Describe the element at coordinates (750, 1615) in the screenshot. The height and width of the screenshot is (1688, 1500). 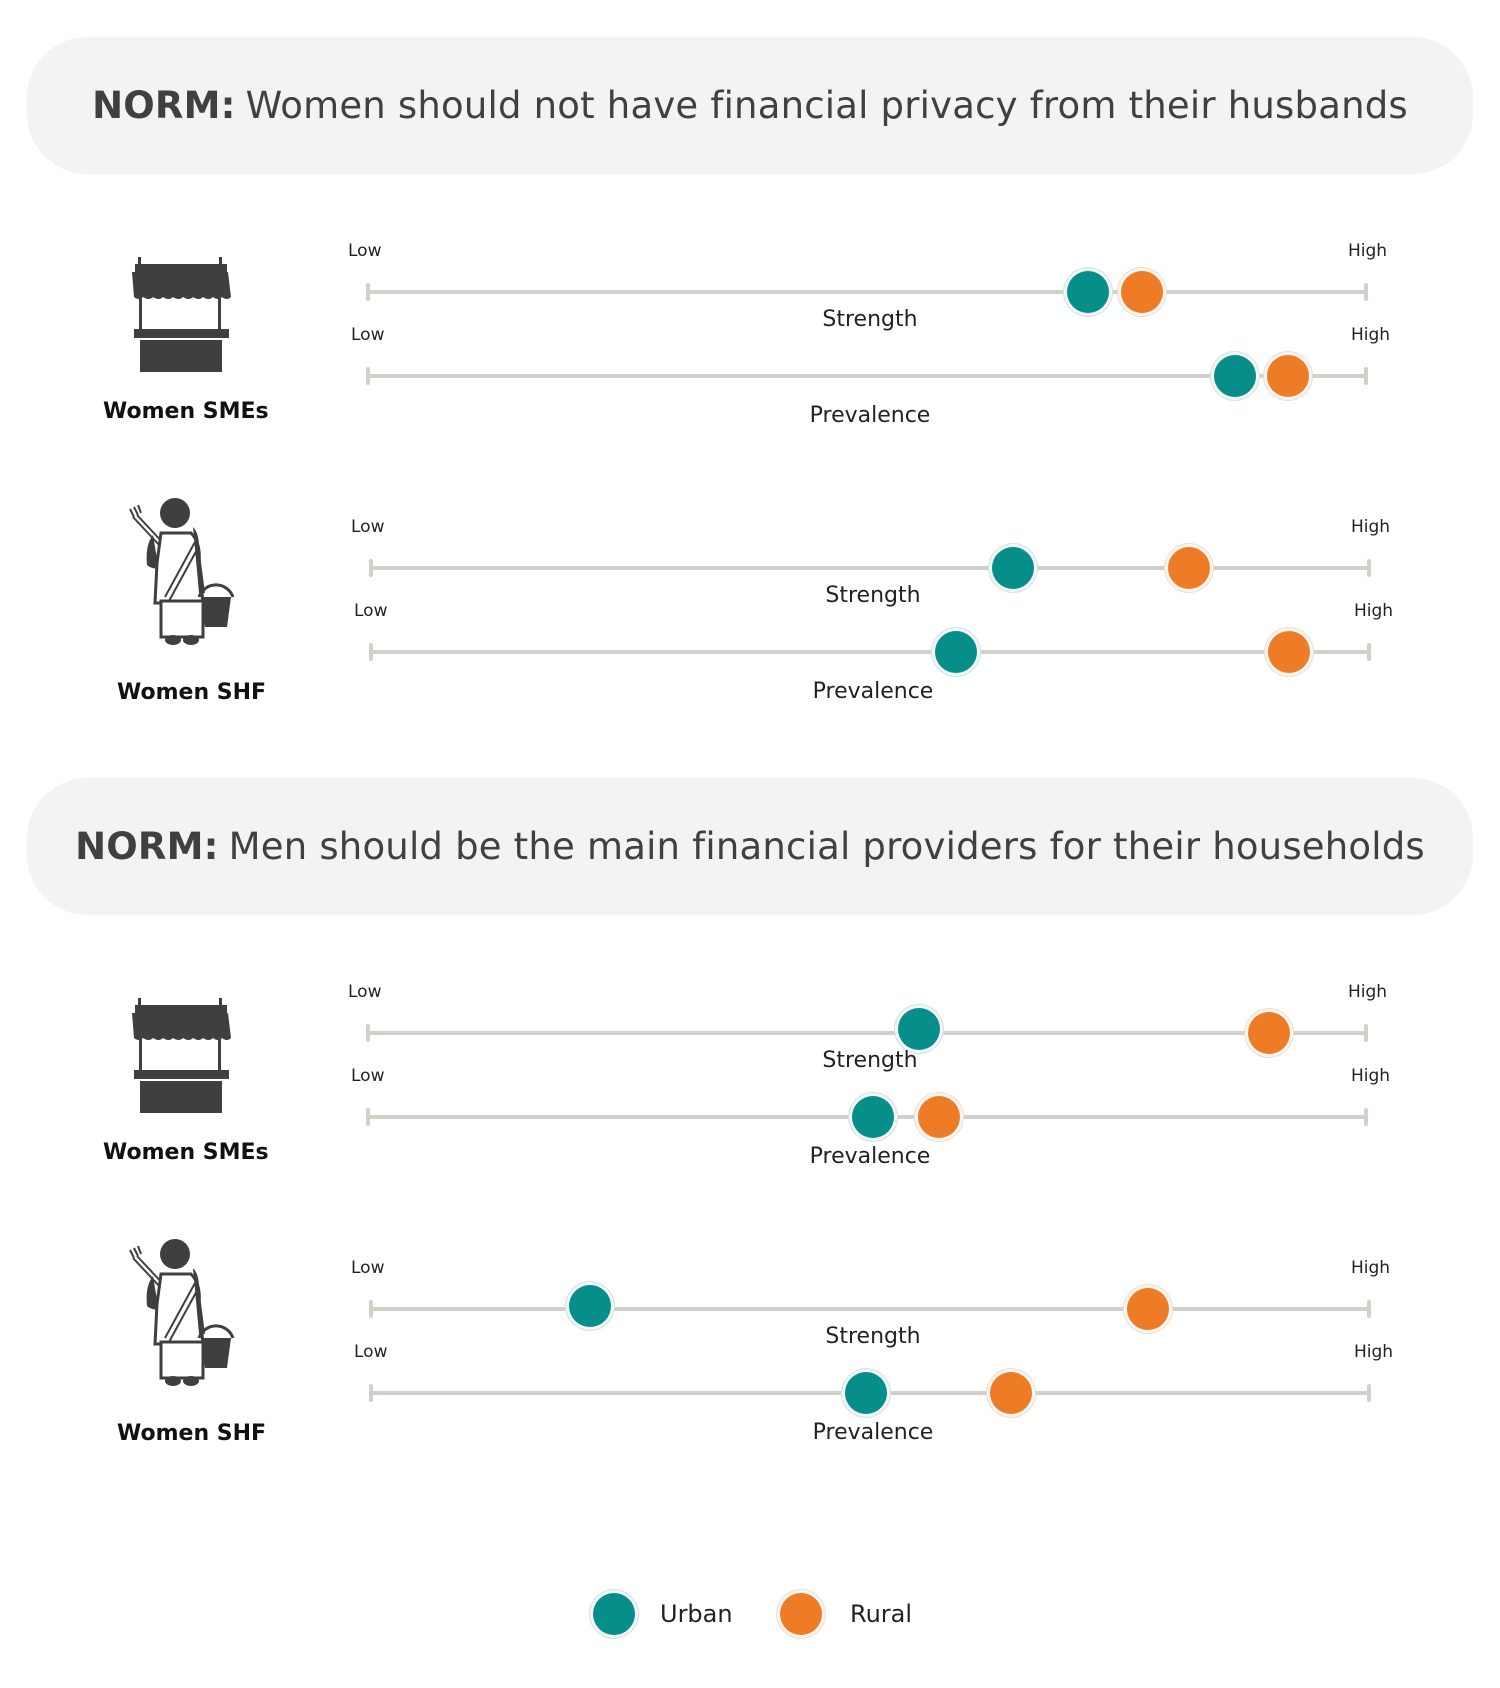
I see `legend: Urban Rural` at that location.